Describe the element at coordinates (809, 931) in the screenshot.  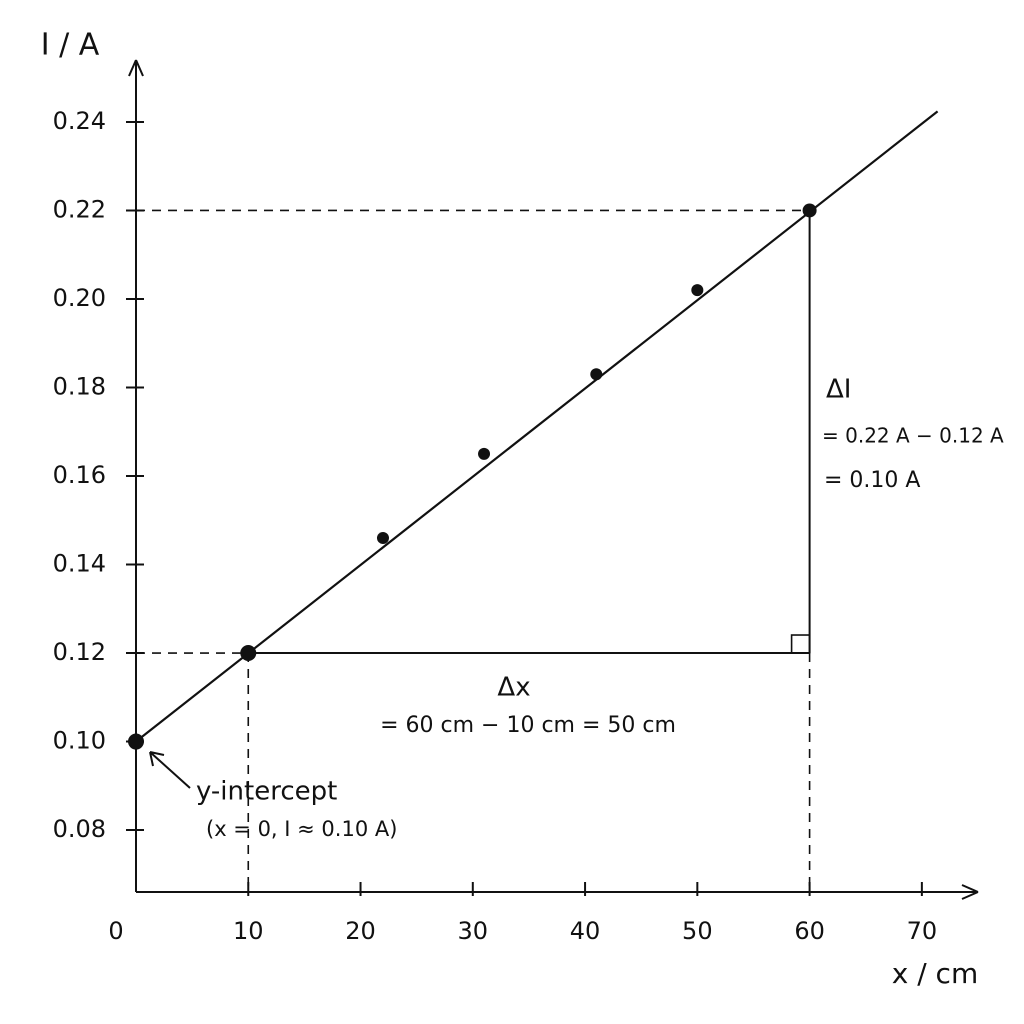
I see `x-tick-label: 60` at that location.